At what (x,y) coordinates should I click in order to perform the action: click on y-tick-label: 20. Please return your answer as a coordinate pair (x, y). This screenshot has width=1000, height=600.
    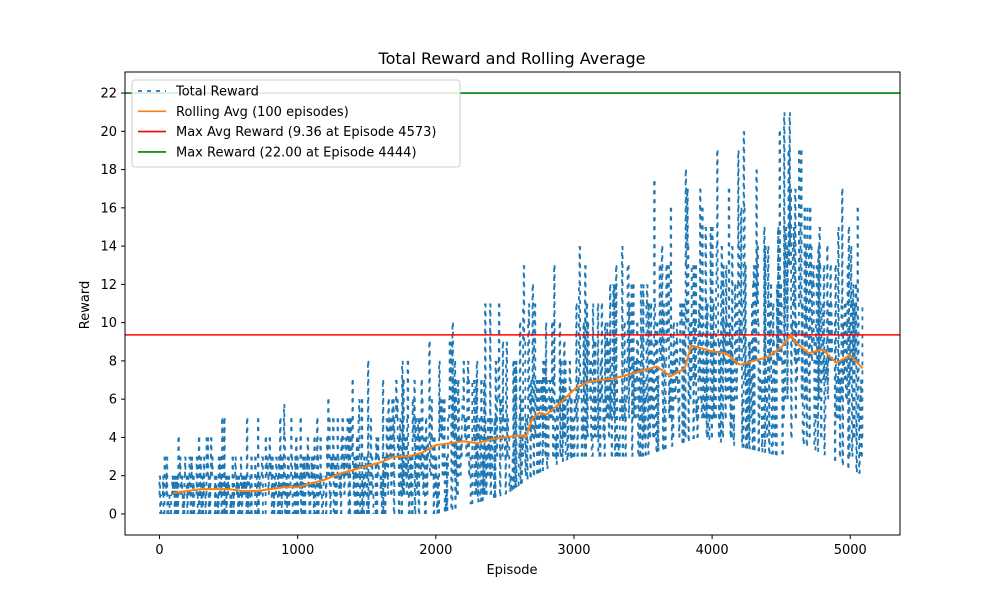
    Looking at the image, I should click on (108, 132).